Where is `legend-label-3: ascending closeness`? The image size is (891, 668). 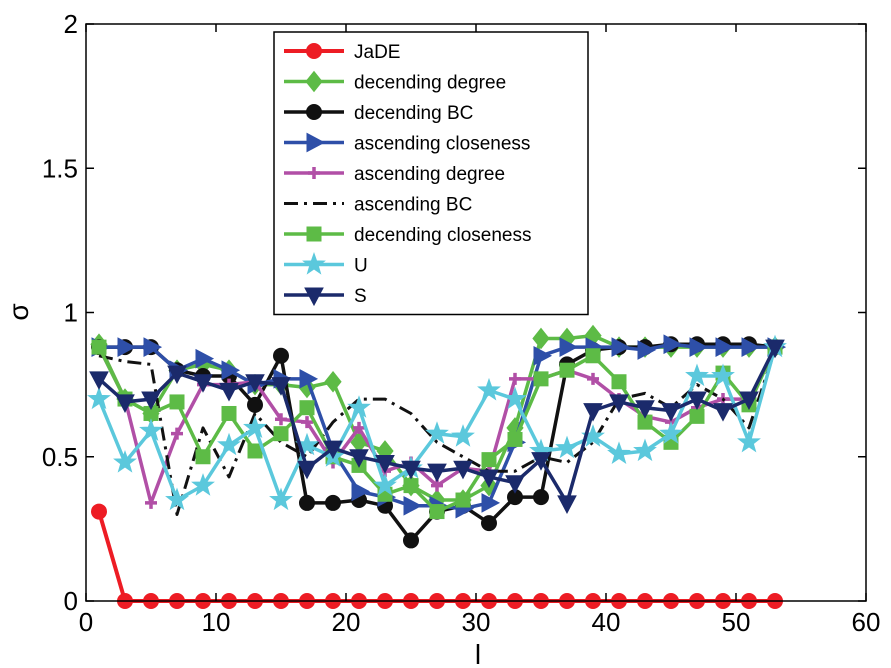 legend-label-3: ascending closeness is located at coordinates (442, 144).